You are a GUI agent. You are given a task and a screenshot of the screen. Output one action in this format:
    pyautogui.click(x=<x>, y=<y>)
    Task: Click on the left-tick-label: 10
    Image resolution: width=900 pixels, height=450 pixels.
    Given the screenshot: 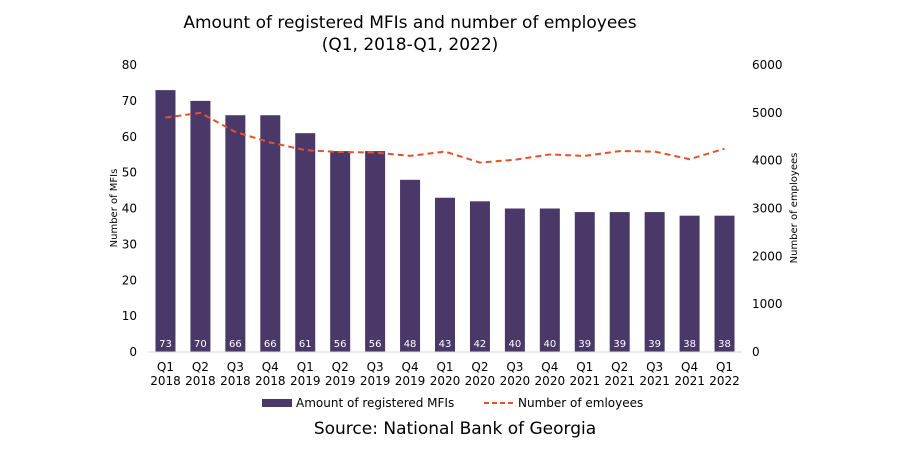 What is the action you would take?
    pyautogui.click(x=129, y=316)
    